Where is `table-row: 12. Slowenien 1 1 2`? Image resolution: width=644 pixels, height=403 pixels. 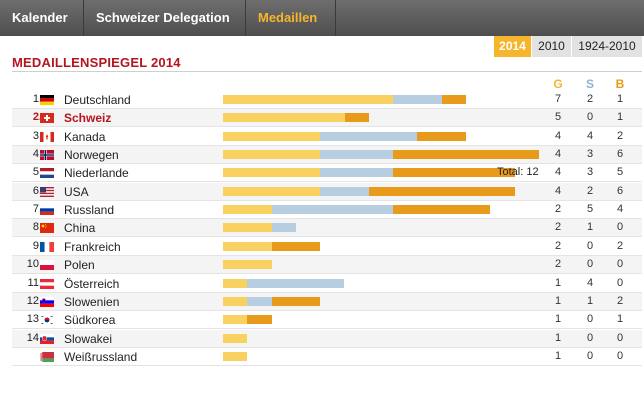
table-row: 12. Slowenien 1 1 2 is located at coordinates (327, 301).